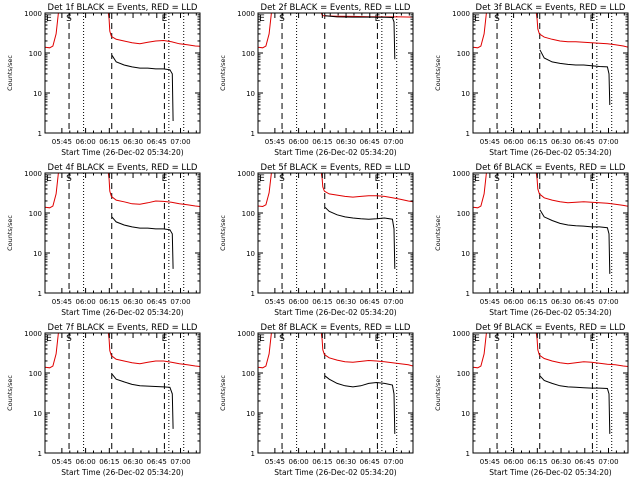  Describe the element at coordinates (336, 328) in the screenshot. I see `panel-title: Det 8f BLACK = Events, RED = LLD` at that location.